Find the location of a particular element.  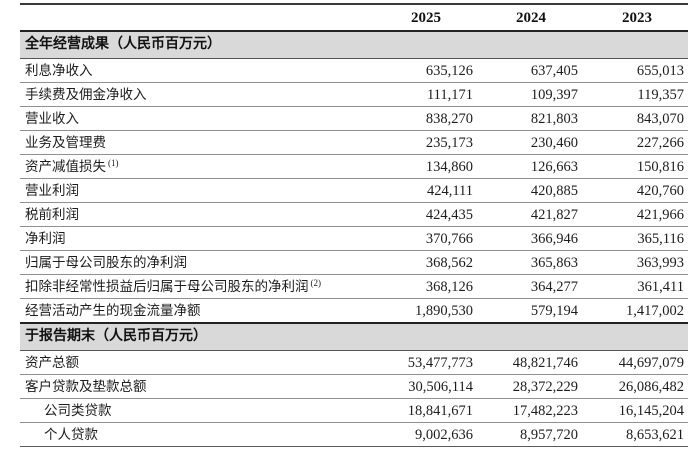

section-header-label: 于报告期末（人民币百万元） is located at coordinates (354, 336).